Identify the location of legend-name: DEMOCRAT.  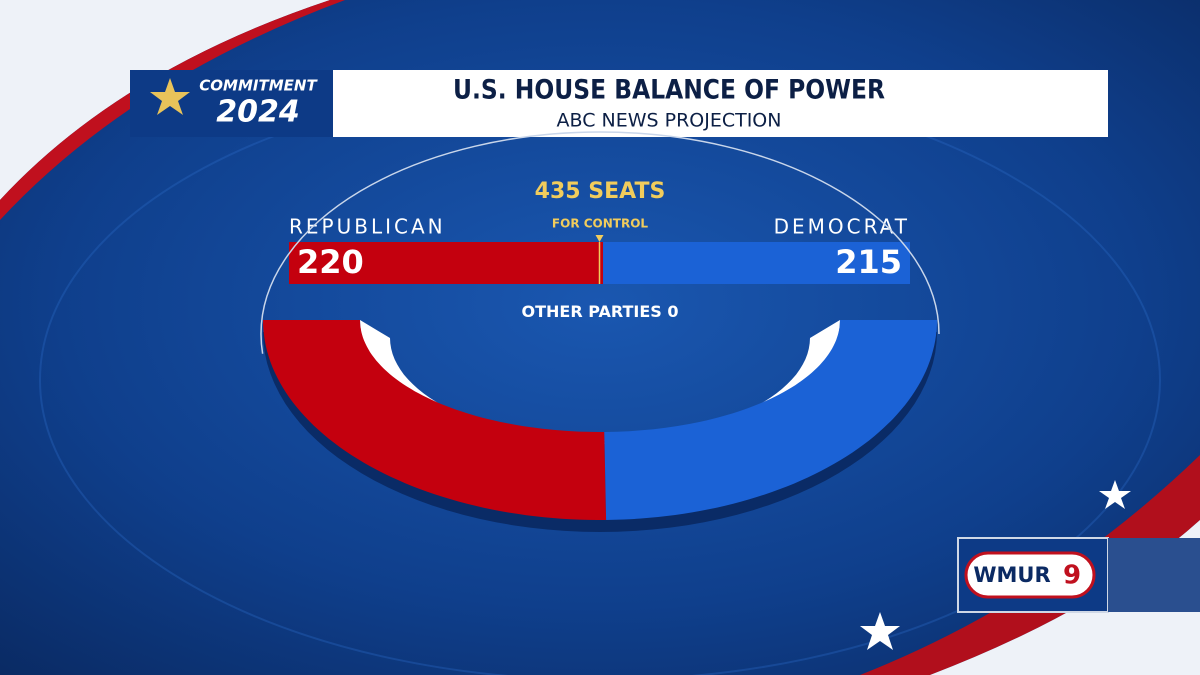
(842, 227).